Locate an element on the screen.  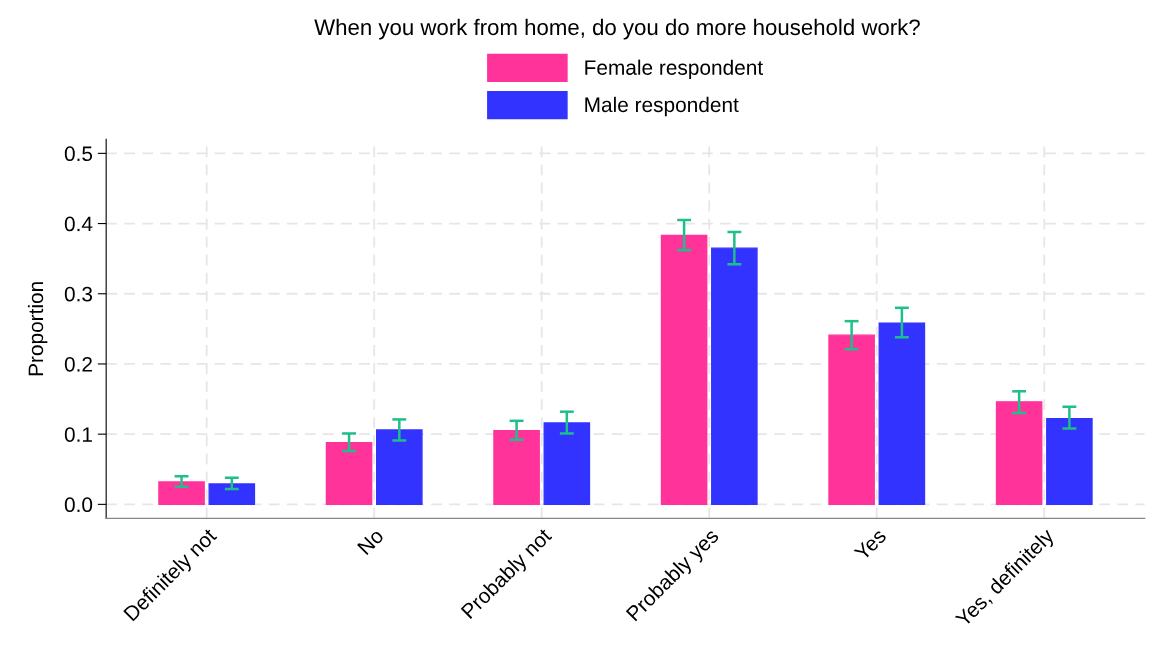
legend-label: Female respondent is located at coordinates (674, 69).